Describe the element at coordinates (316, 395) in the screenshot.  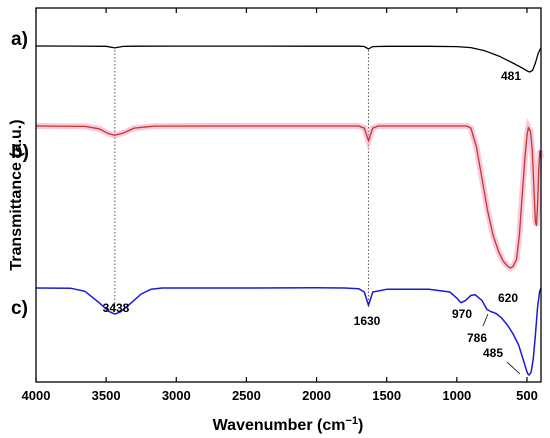
I see `x-tick-label: 2000` at that location.